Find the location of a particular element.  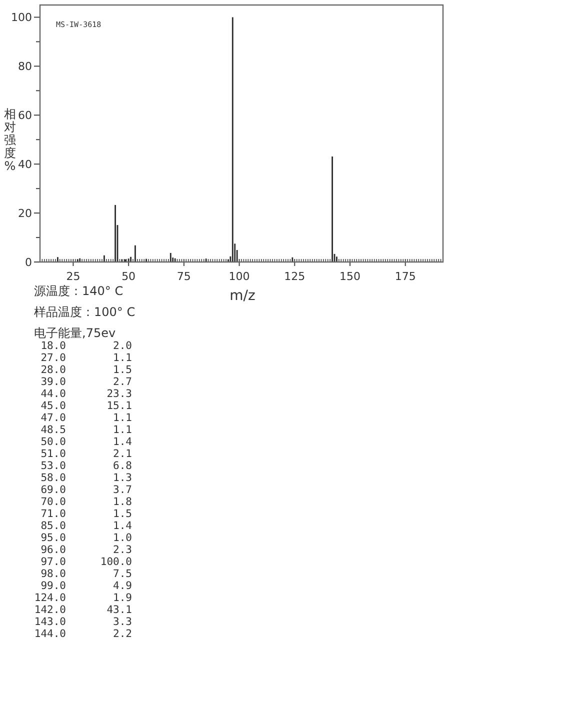

text: 43.1 is located at coordinates (119, 610).